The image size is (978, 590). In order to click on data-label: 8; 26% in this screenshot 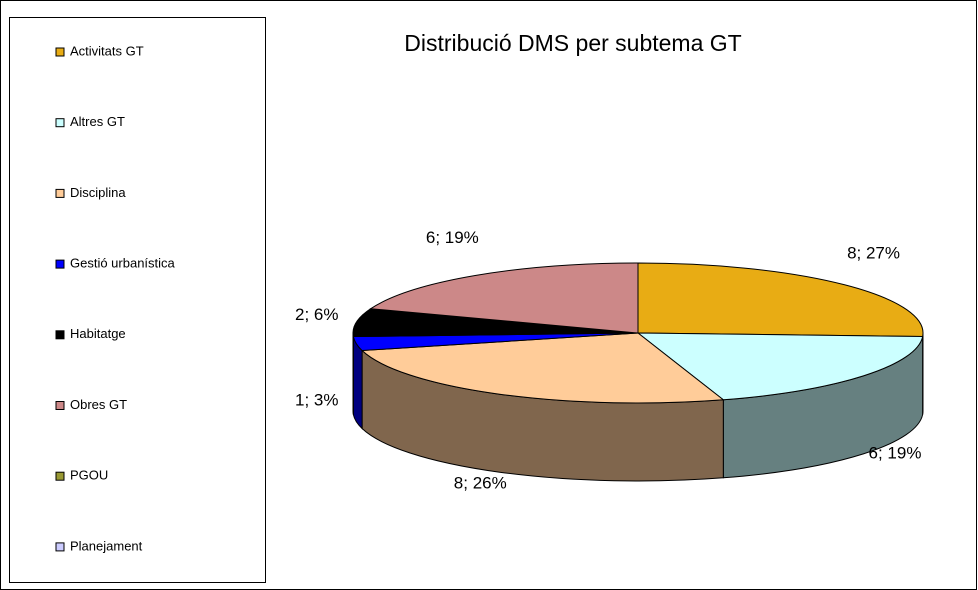, I will do `click(480, 483)`.